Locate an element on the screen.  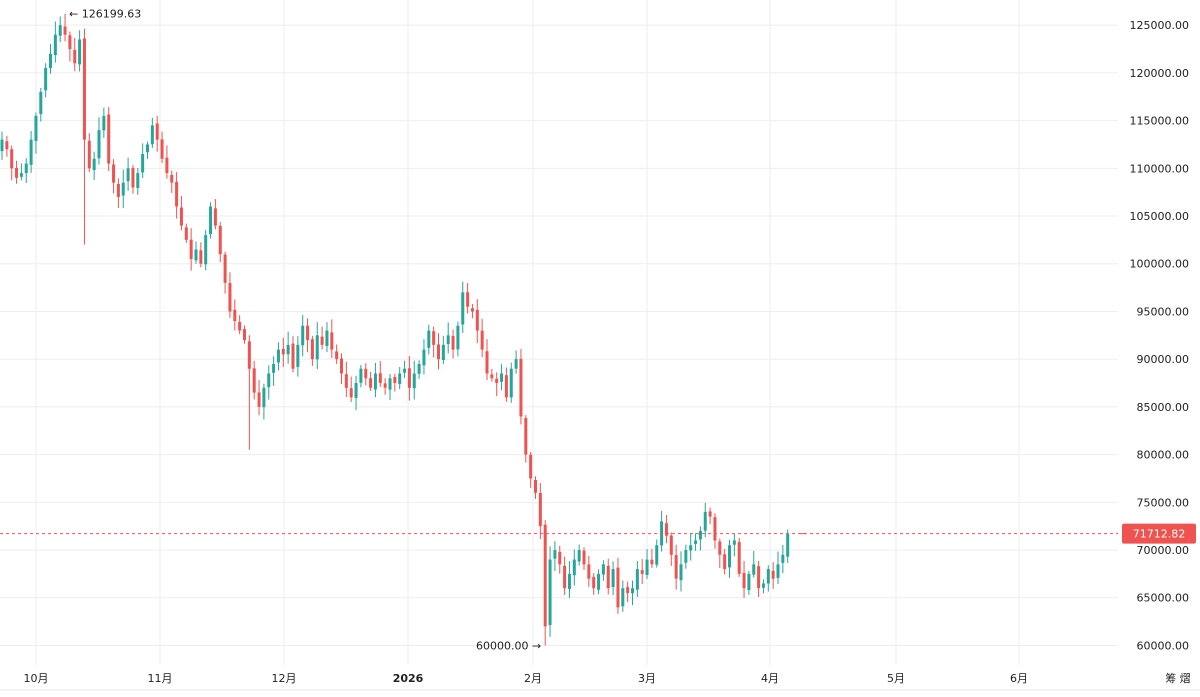
x-tick-label: 4月 is located at coordinates (770, 678).